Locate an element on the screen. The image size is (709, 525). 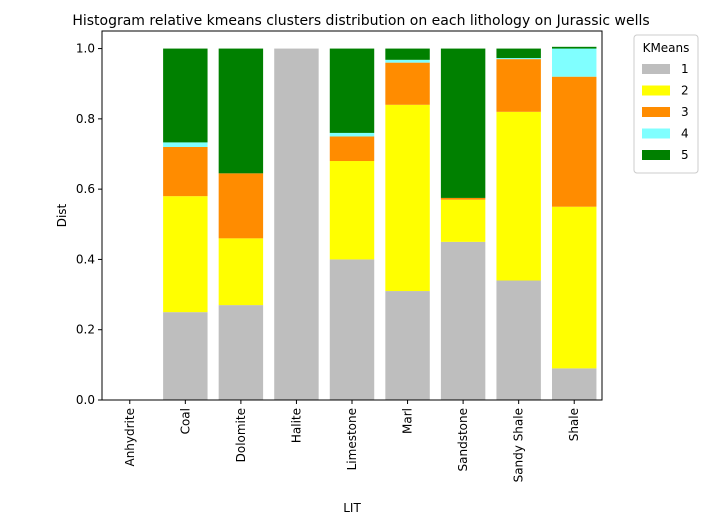
y-tick-label: 0.8 is located at coordinates (85, 119).